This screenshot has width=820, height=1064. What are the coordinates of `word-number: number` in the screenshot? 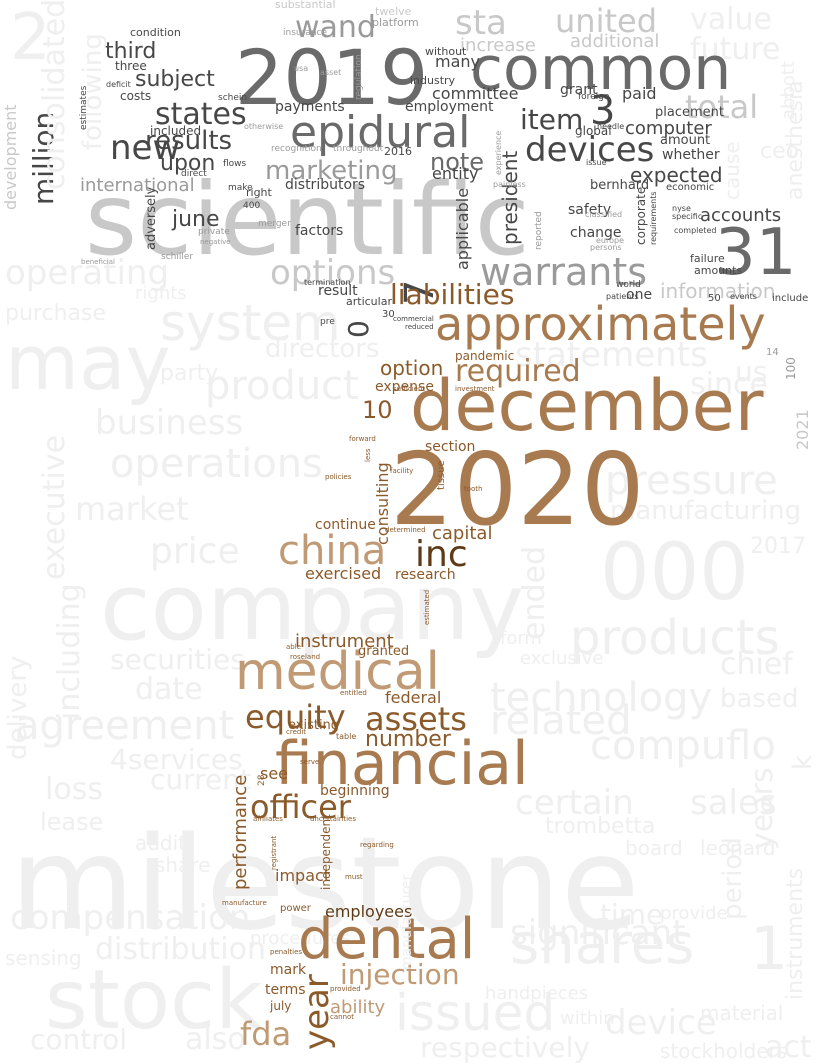 It's located at (408, 740).